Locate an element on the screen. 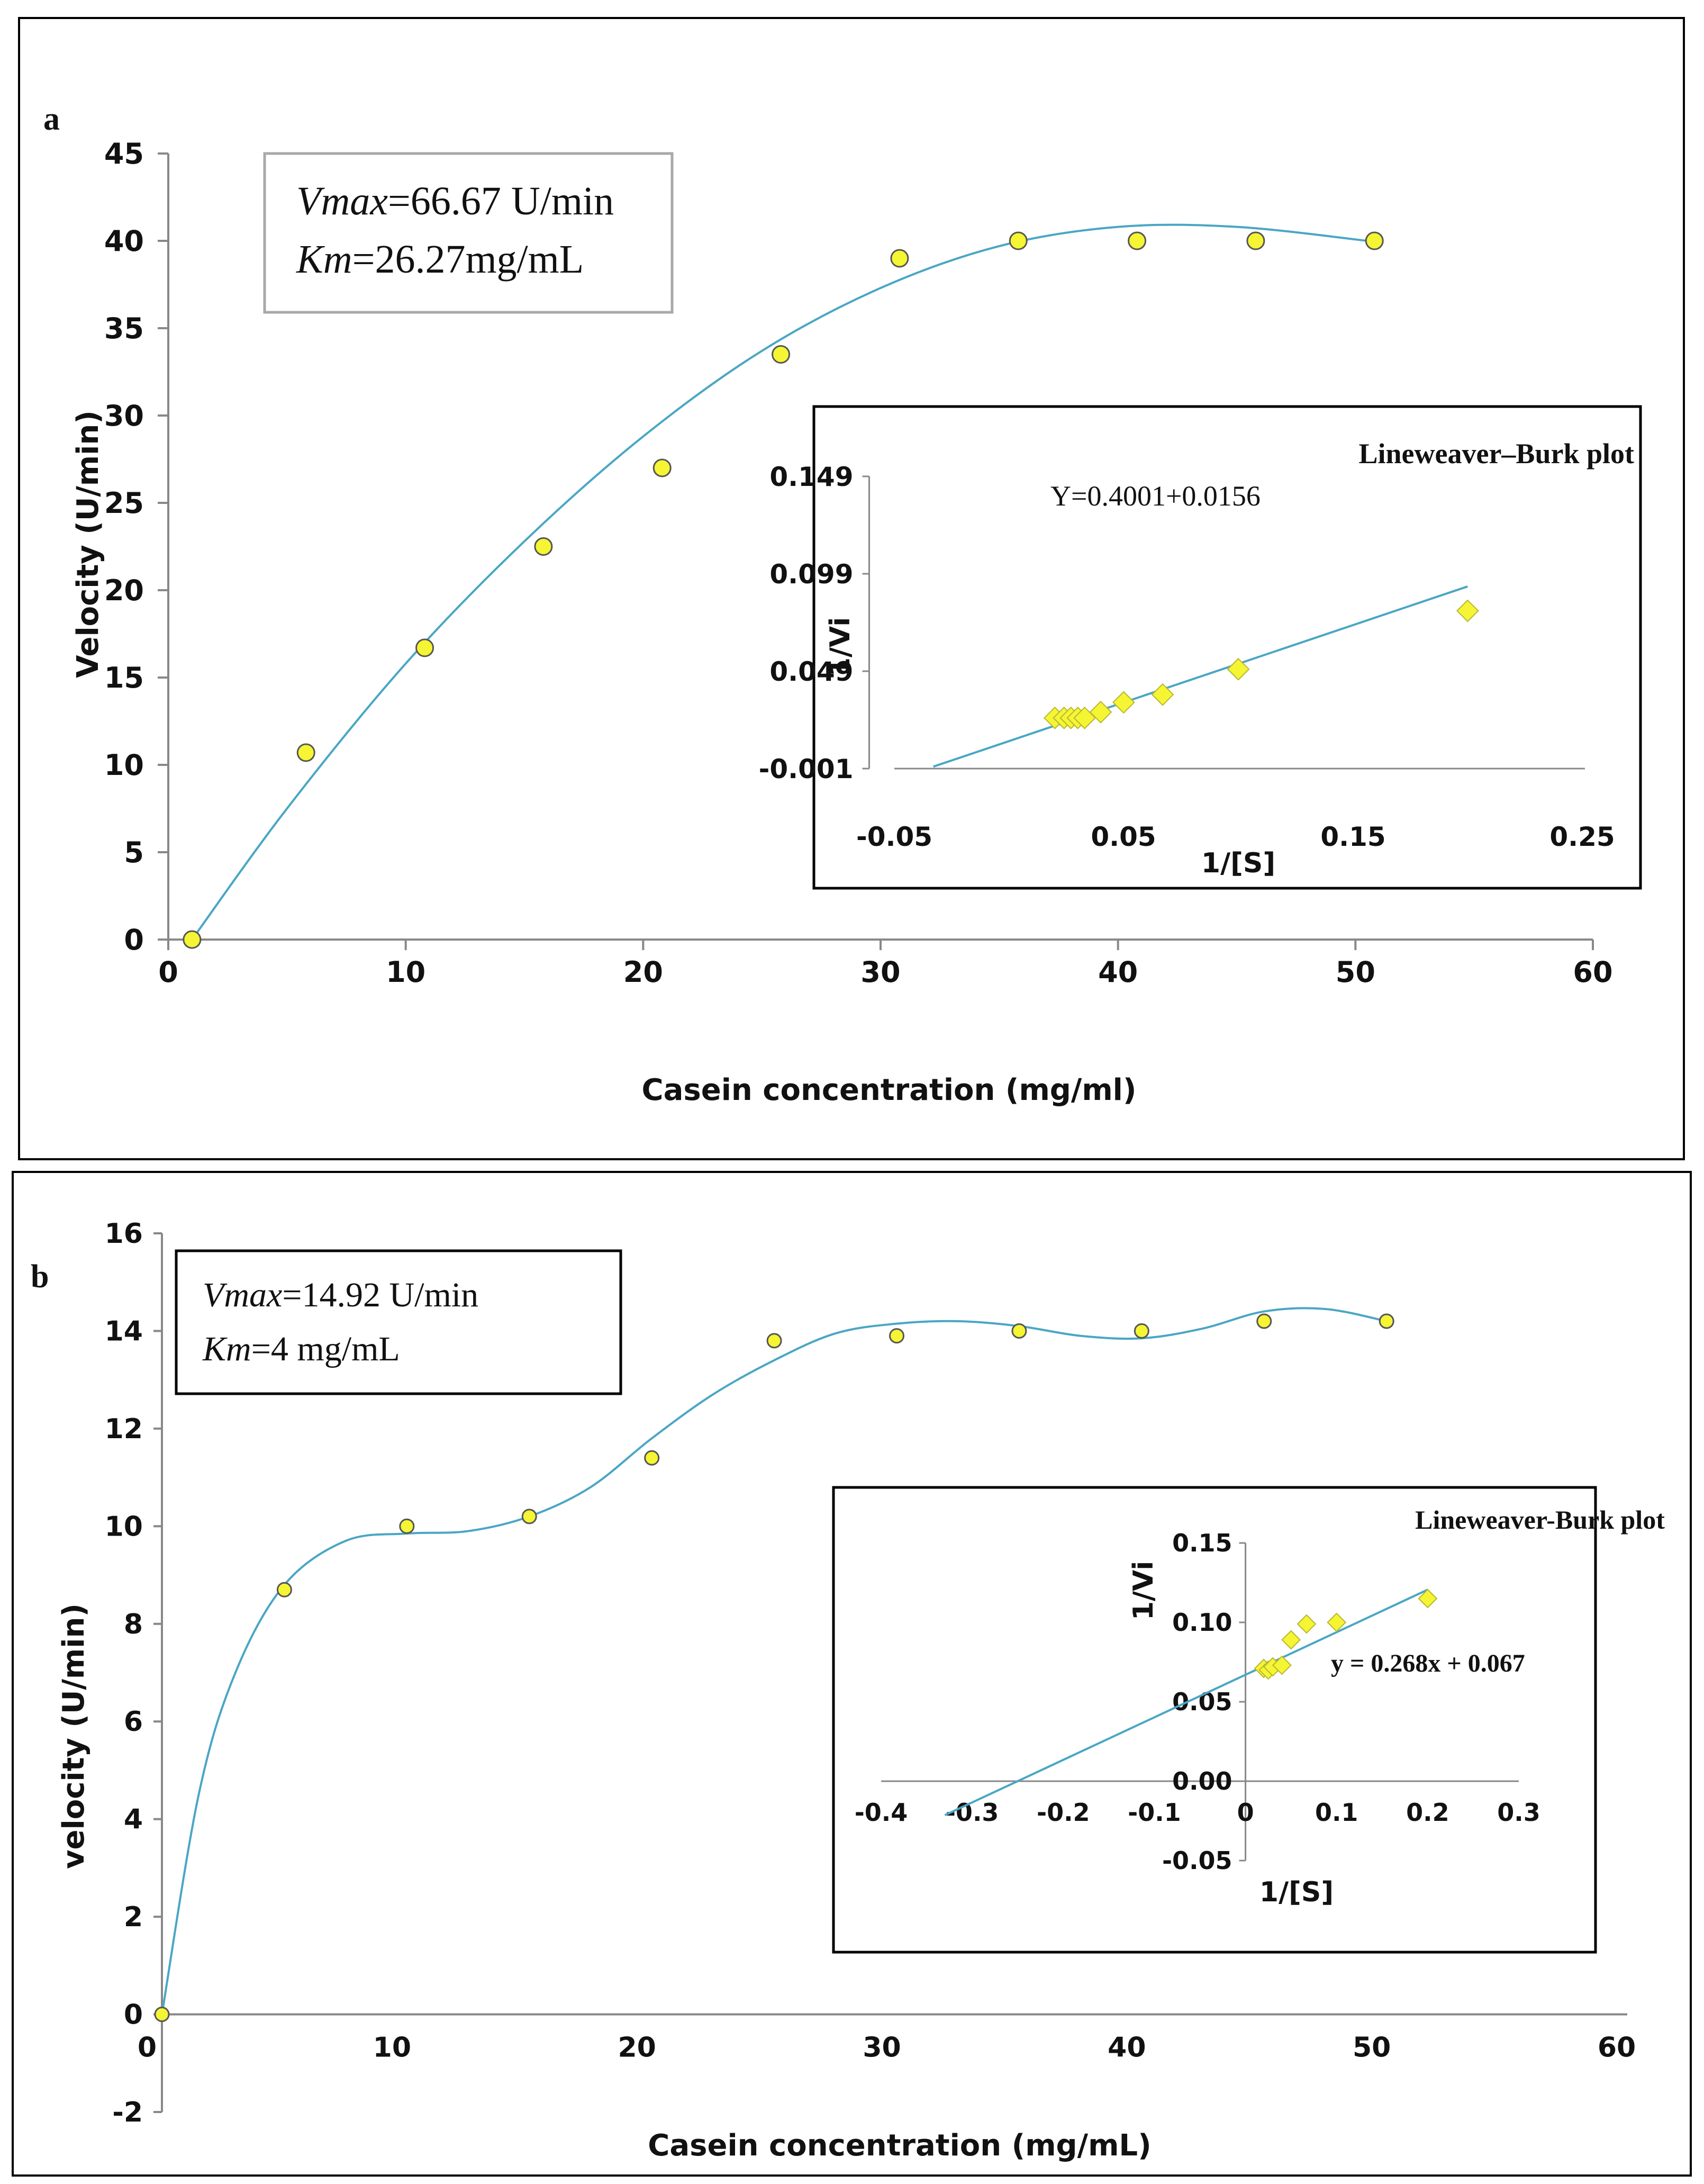 The image size is (1704, 2184). panel-b-y-tick-label: 12 is located at coordinates (124, 1429).